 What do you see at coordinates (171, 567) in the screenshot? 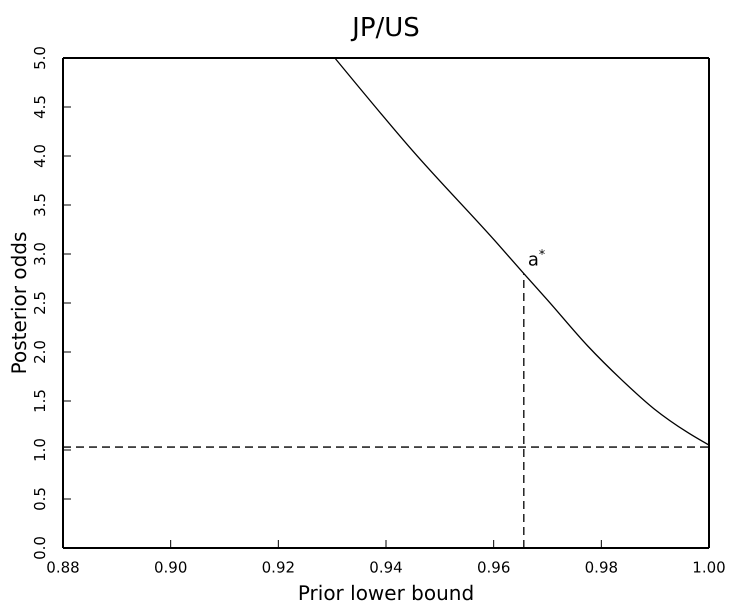
I see `x-tick-label: 0.90` at bounding box center [171, 567].